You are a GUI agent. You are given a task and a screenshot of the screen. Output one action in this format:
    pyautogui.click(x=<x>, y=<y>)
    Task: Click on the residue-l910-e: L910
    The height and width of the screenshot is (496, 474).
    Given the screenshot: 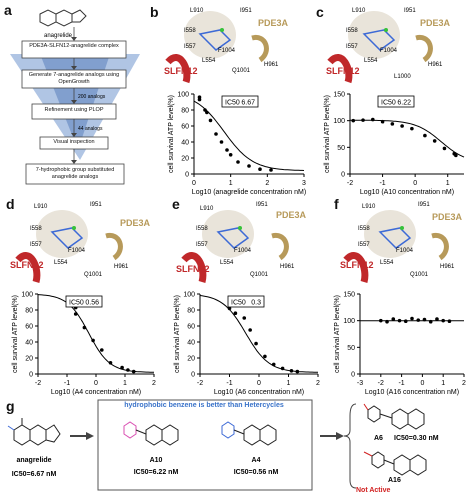 What is the action you would take?
    pyautogui.click(x=207, y=209)
    